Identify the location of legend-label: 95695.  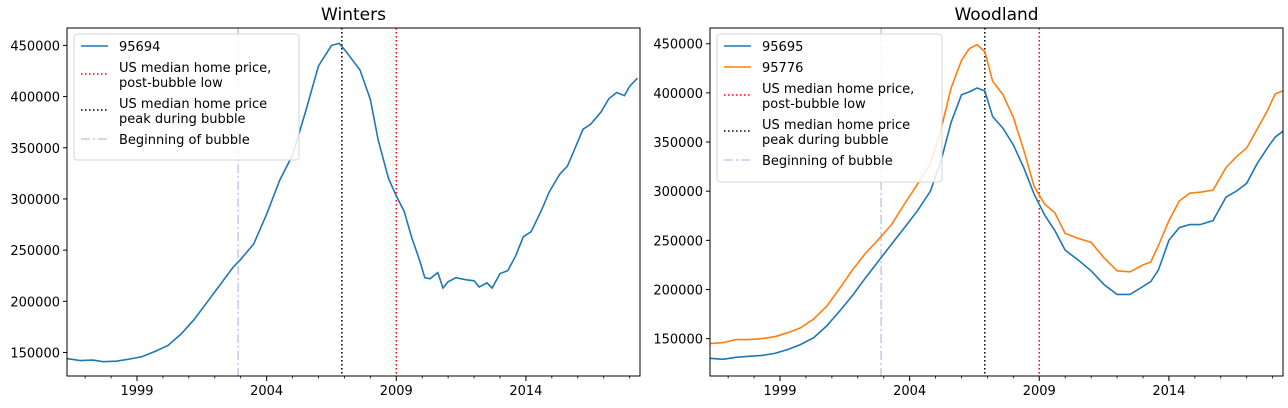
(782, 47).